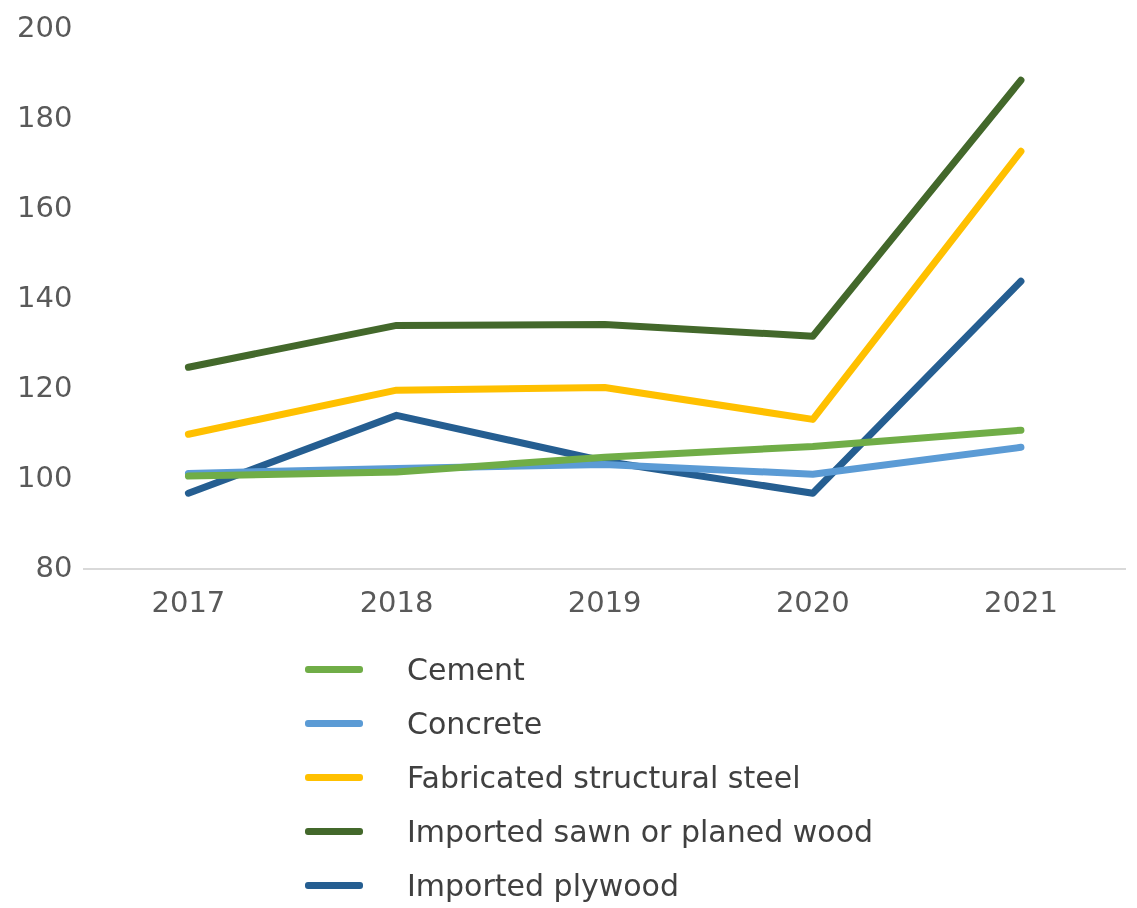 This screenshot has height=908, width=1137. What do you see at coordinates (44, 386) in the screenshot?
I see `y-tick-label: 120` at bounding box center [44, 386].